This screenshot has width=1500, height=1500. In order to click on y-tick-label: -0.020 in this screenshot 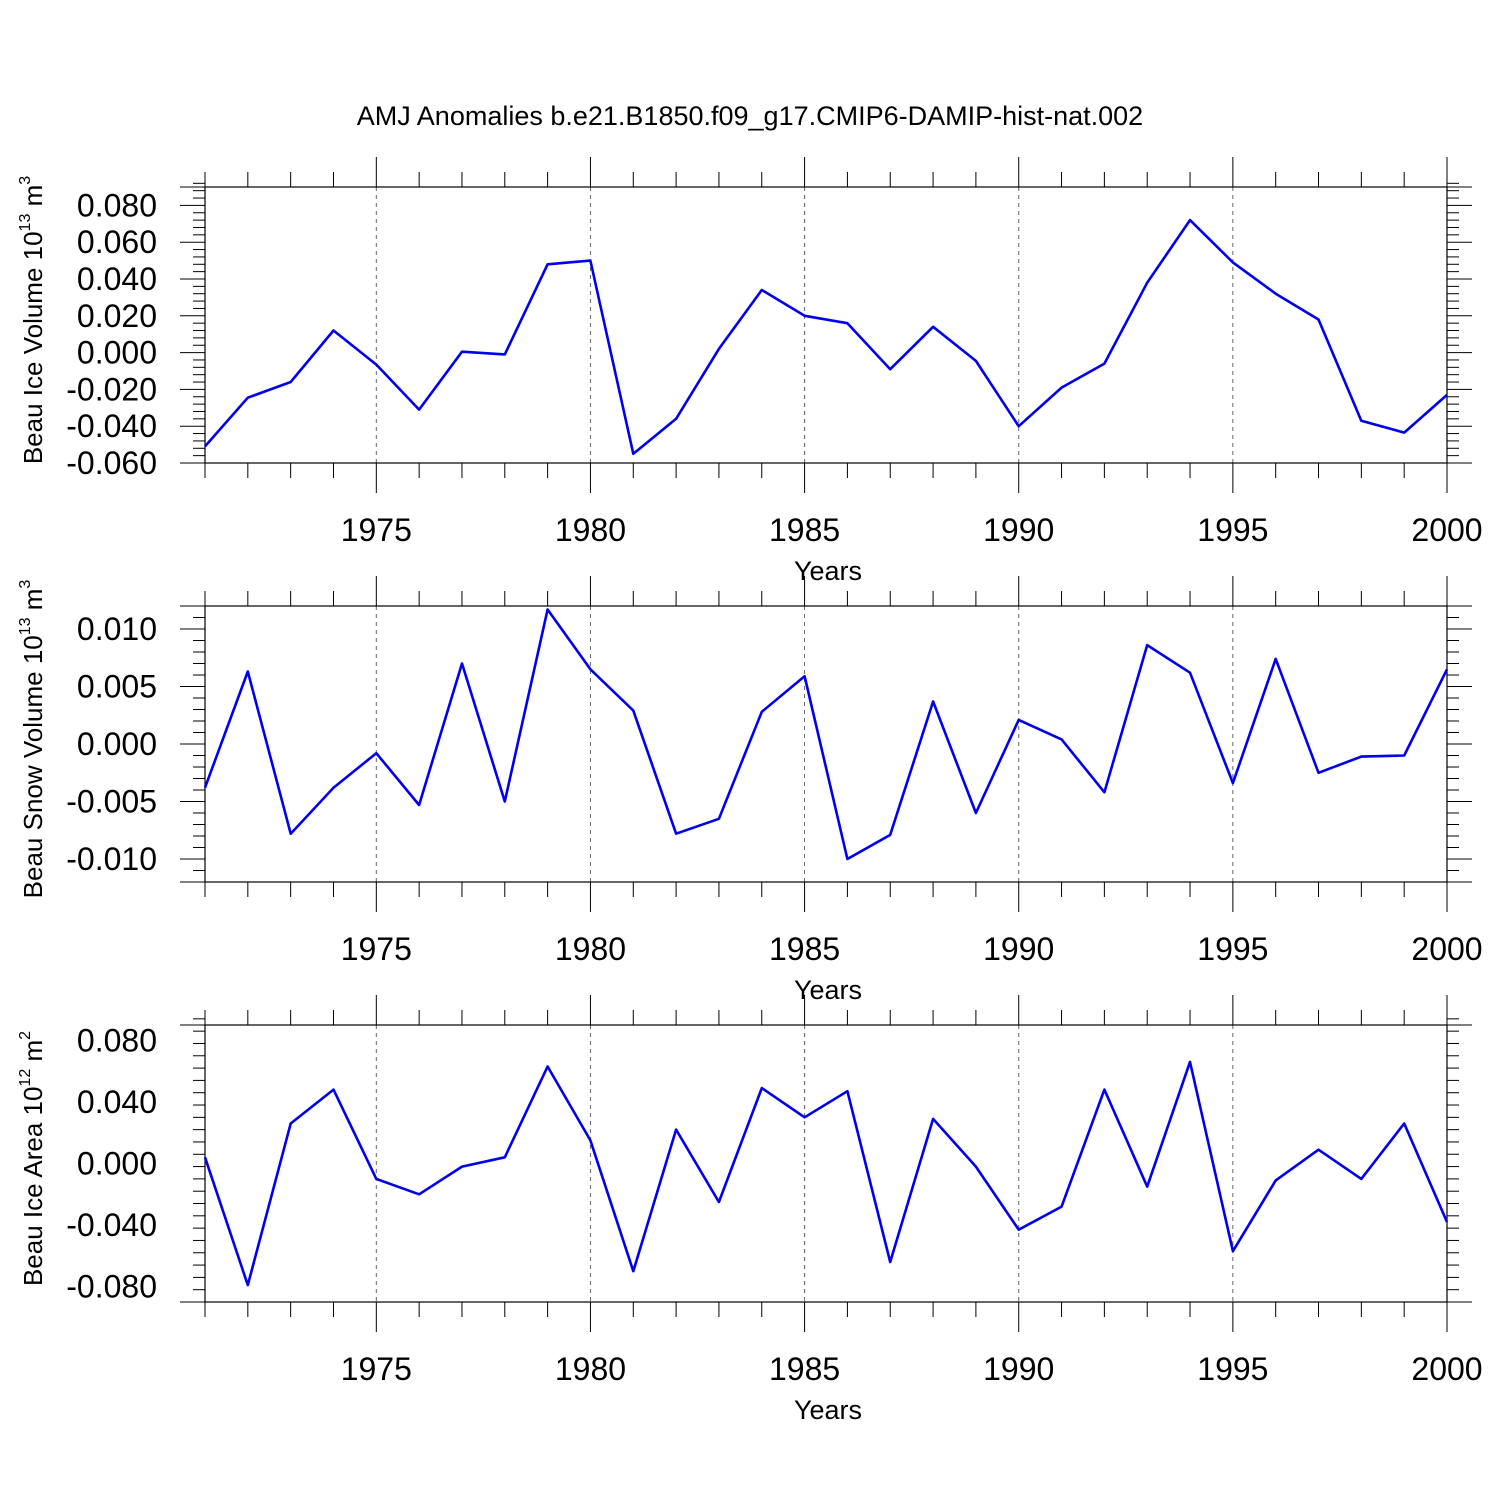, I will do `click(111, 389)`.